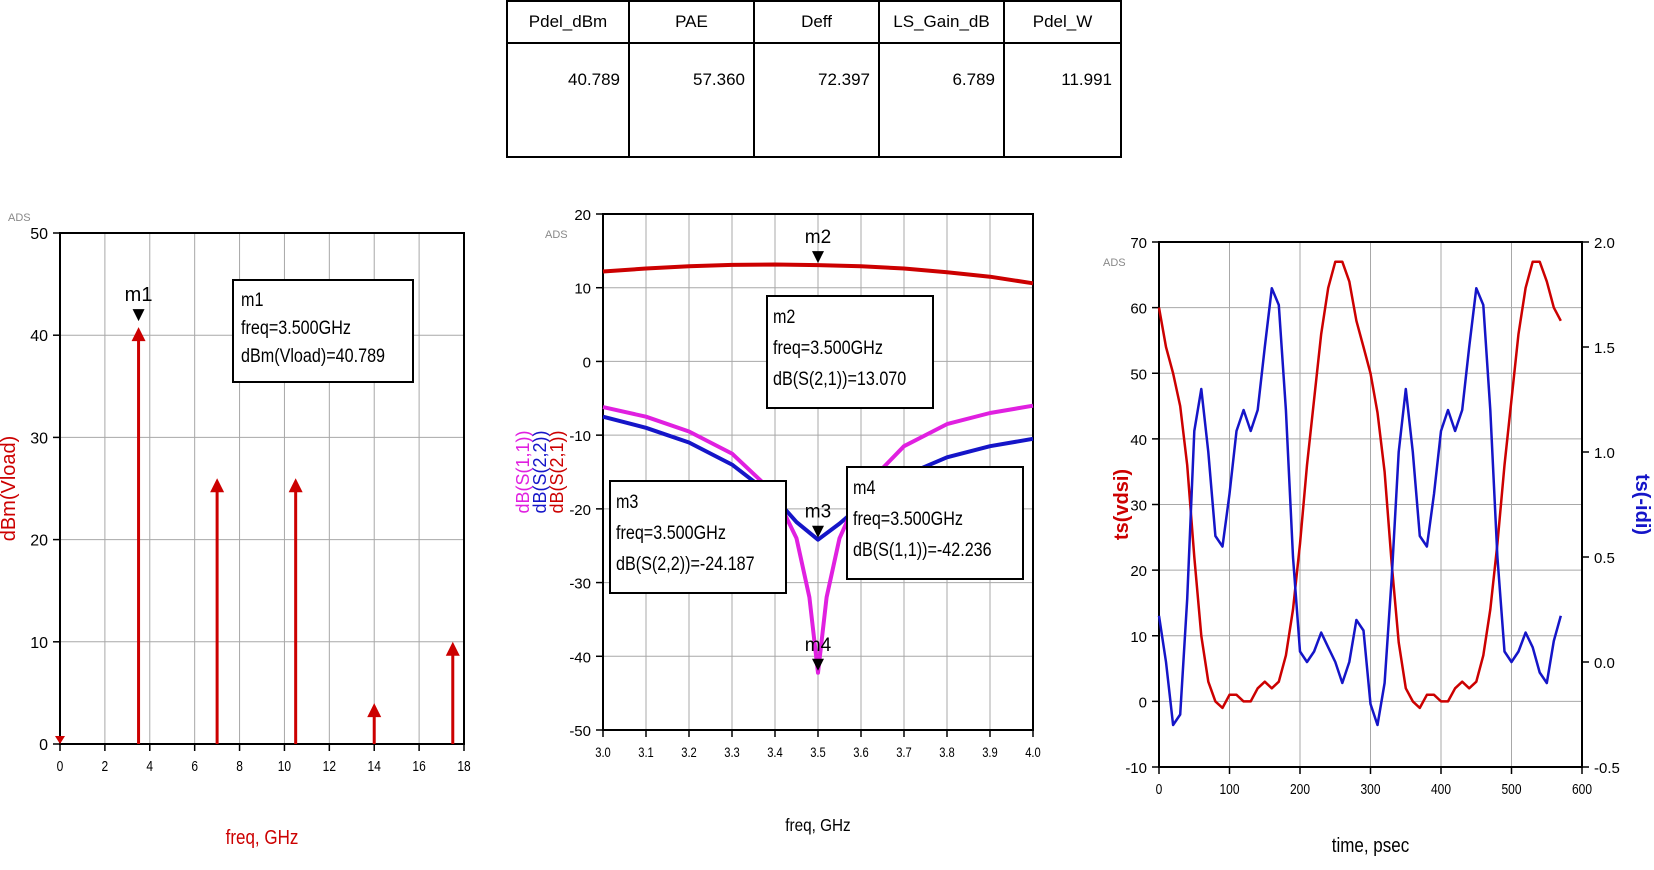 Image resolution: width=1654 pixels, height=870 pixels. I want to click on x-tick-label: 500, so click(1511, 789).